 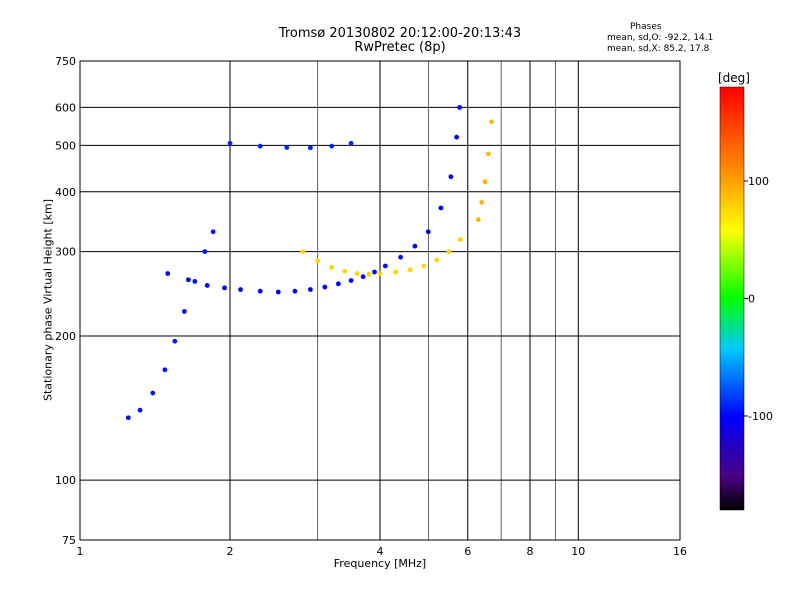 I want to click on chart-subtitle: RwPretec (8p), so click(x=400, y=47).